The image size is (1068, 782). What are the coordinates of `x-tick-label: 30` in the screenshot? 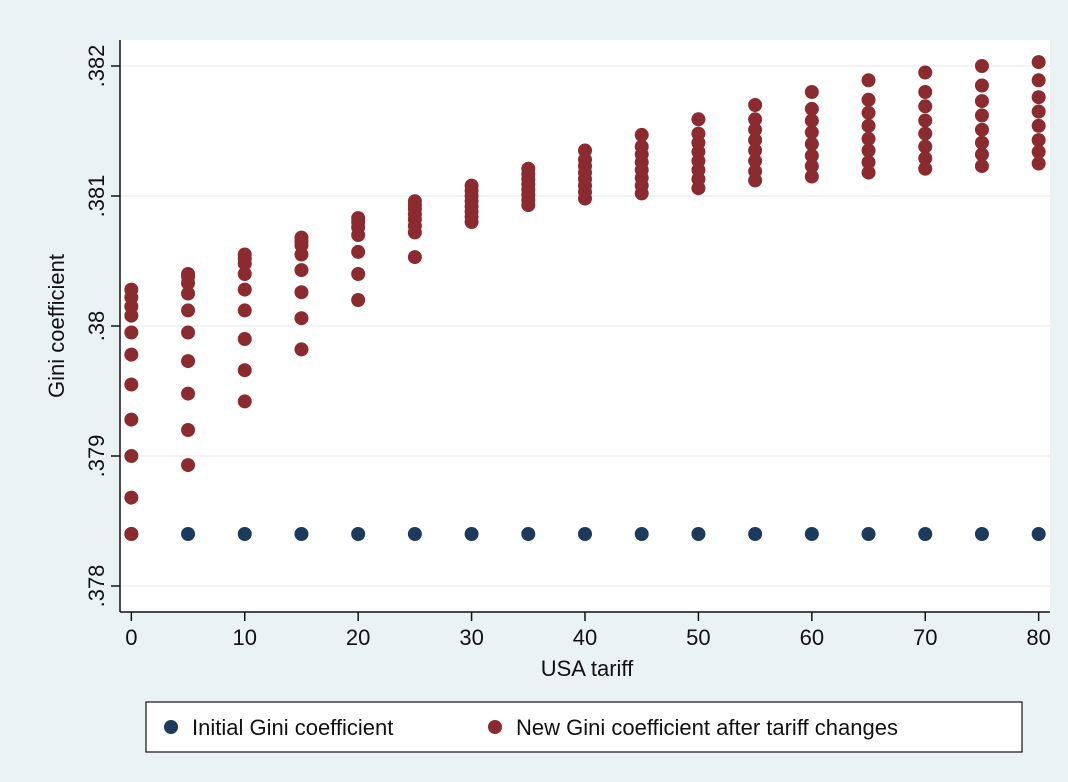 It's located at (471, 637).